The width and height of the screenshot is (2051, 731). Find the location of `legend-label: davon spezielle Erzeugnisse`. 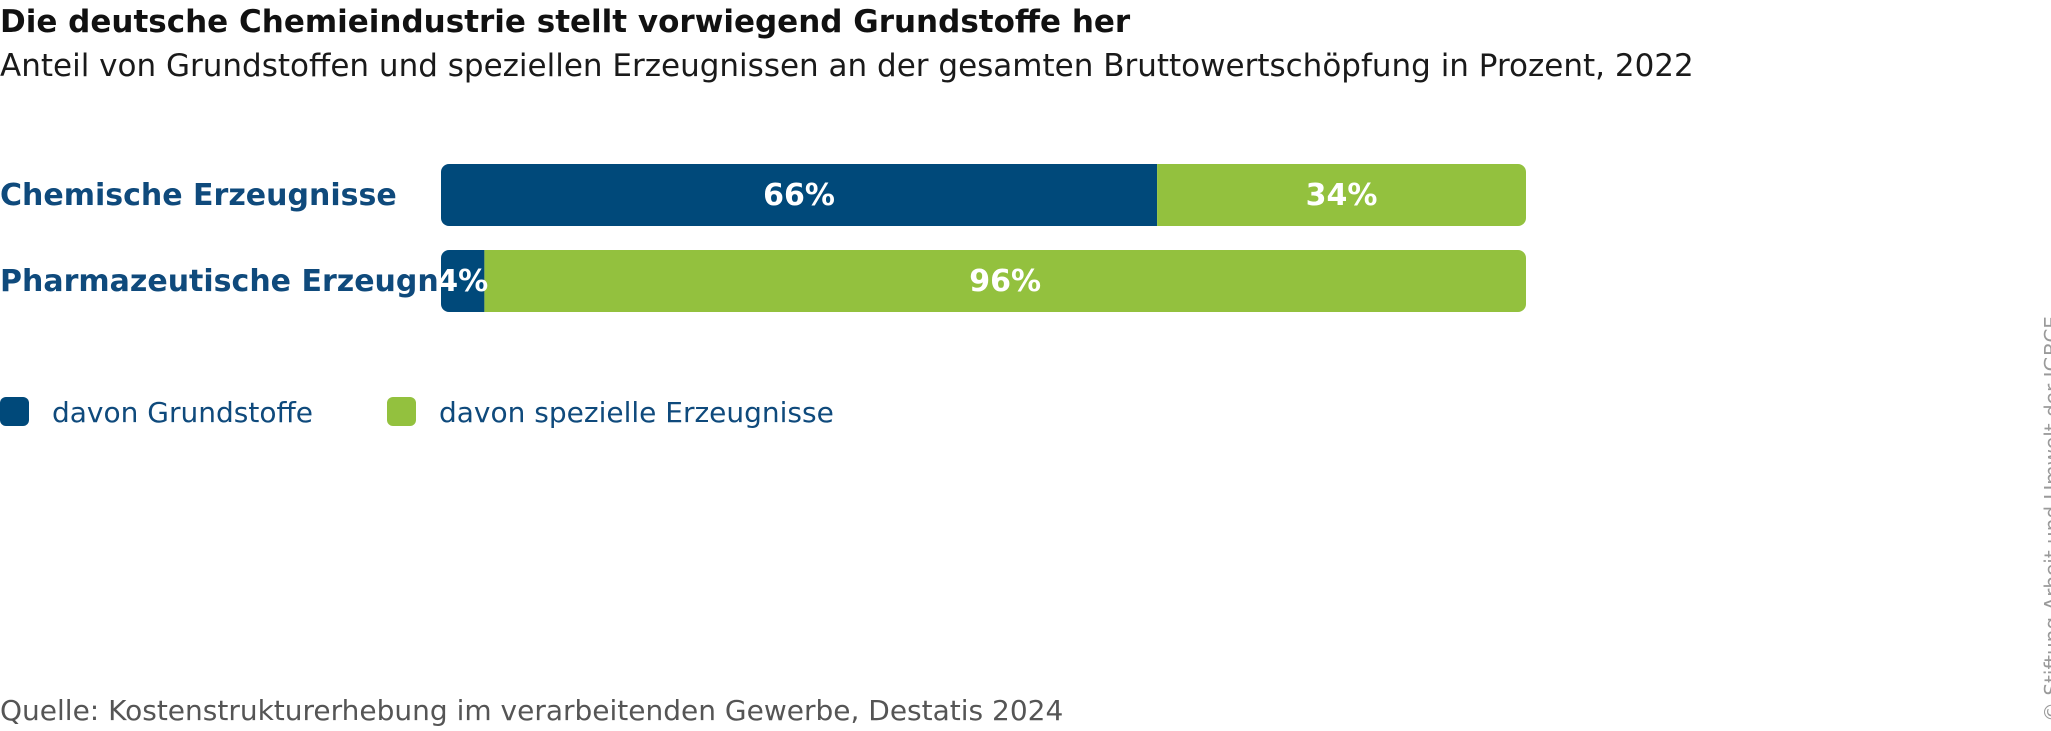

legend-label: davon spezielle Erzeugnisse is located at coordinates (636, 412).